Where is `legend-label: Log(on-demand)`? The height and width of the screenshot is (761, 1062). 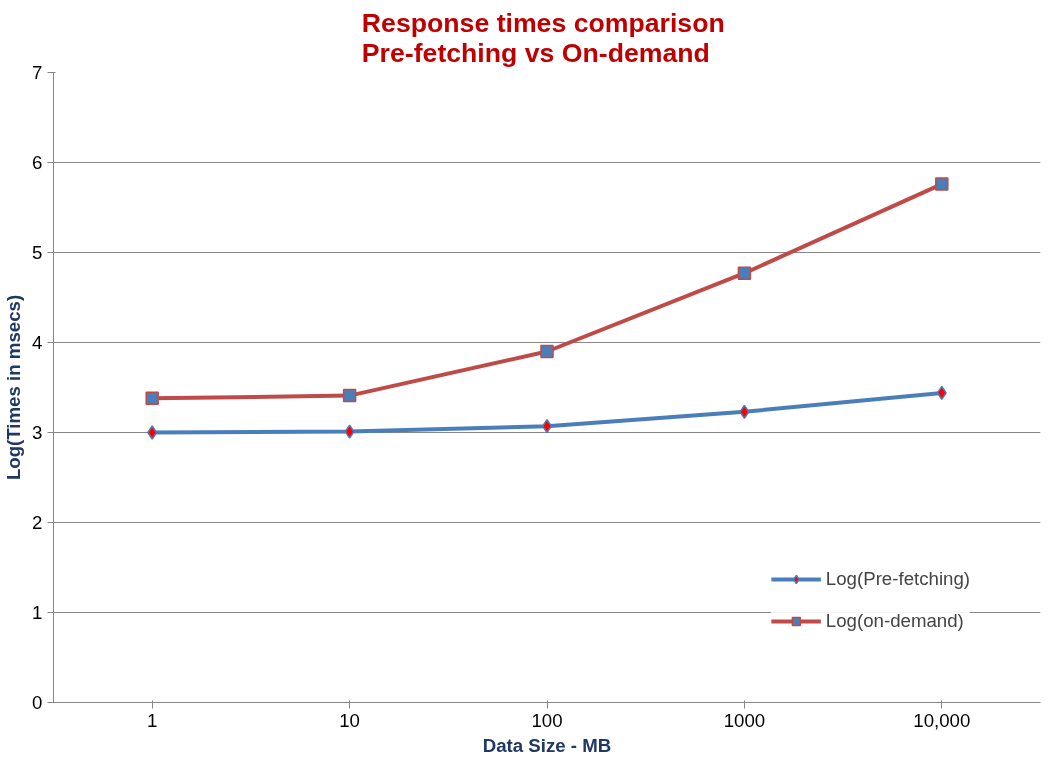 legend-label: Log(on-demand) is located at coordinates (894, 621).